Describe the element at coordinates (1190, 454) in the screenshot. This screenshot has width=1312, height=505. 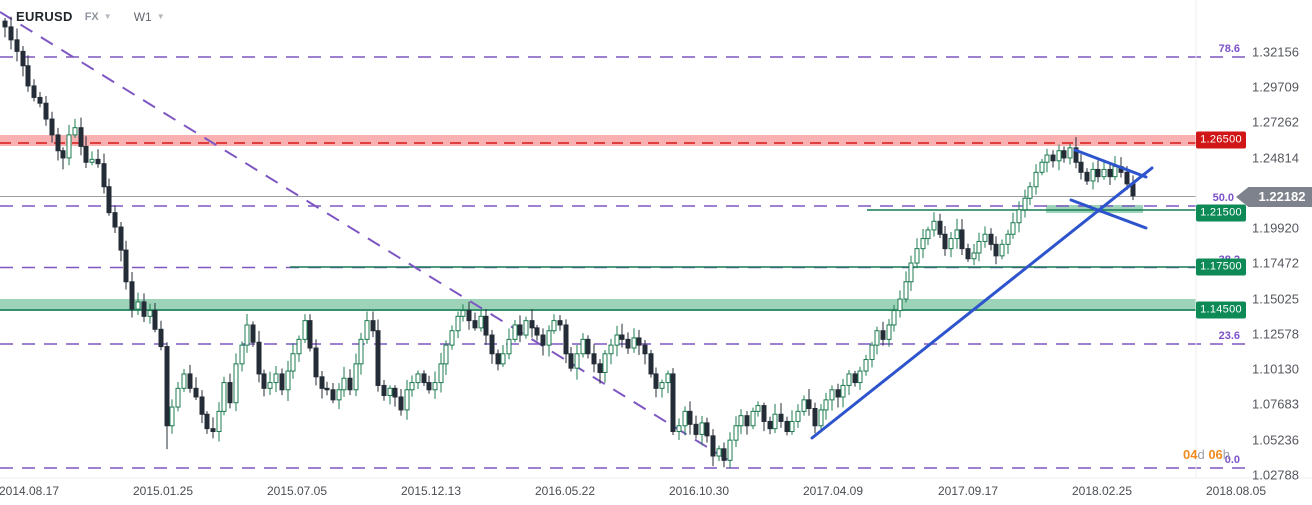
I see `countdown-days: 04` at that location.